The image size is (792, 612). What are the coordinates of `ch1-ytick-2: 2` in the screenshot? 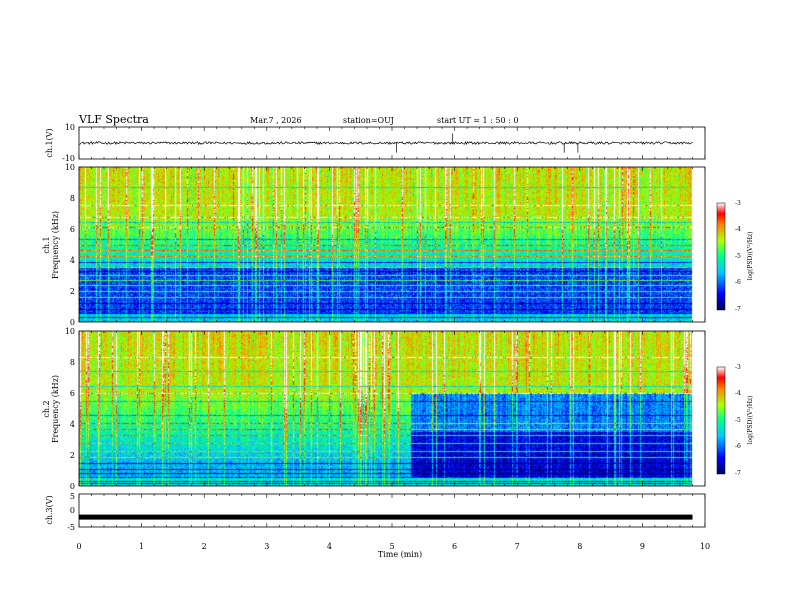 It's located at (72, 291).